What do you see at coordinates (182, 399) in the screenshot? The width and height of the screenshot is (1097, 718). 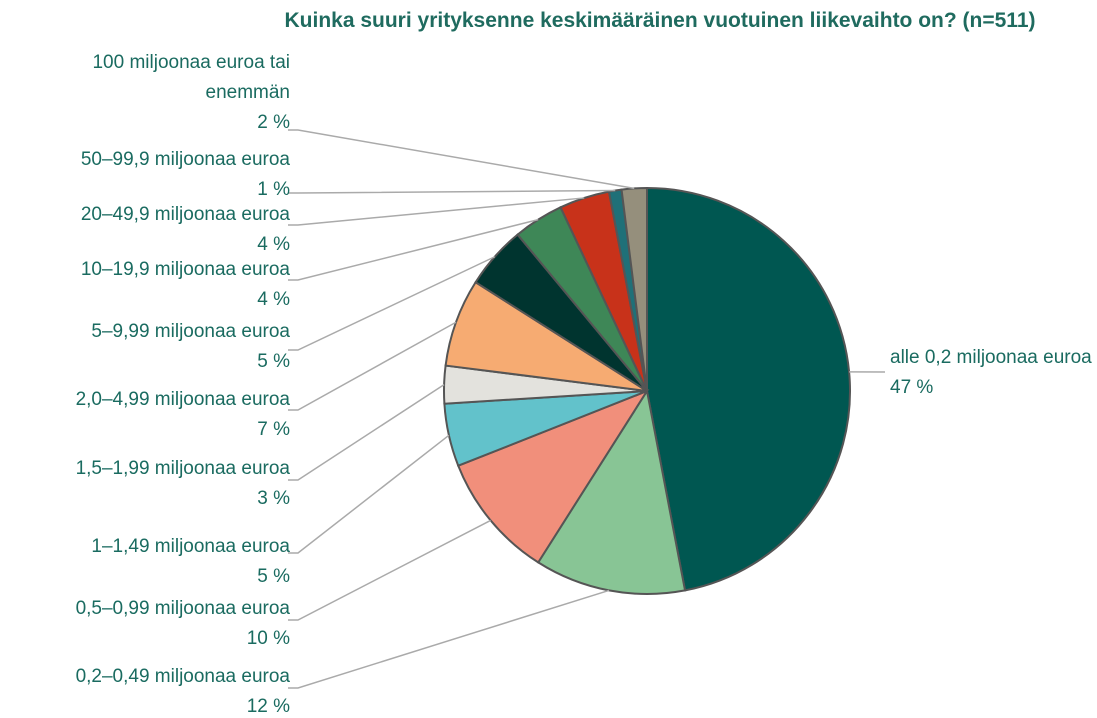 I see `category-label: 2,0–4,99 miljoonaa euroa` at bounding box center [182, 399].